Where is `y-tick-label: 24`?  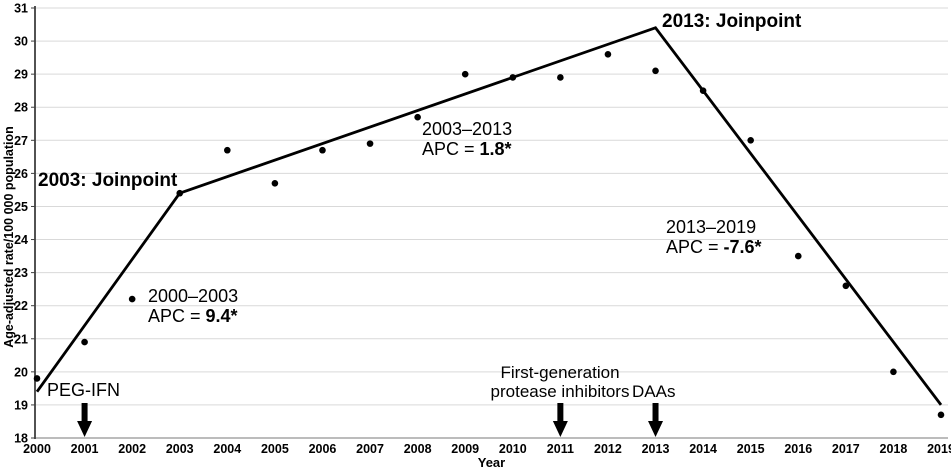
y-tick-label: 24 is located at coordinates (21, 240).